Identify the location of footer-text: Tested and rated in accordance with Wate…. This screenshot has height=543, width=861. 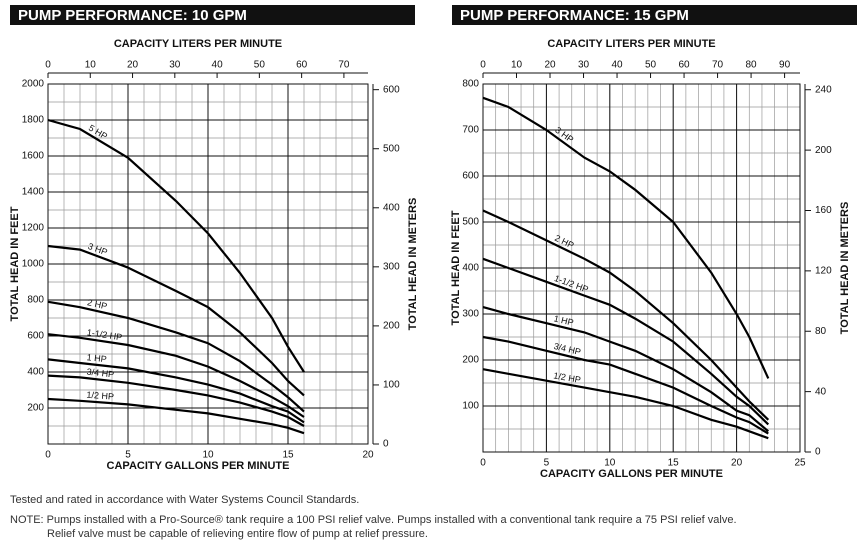
(185, 500).